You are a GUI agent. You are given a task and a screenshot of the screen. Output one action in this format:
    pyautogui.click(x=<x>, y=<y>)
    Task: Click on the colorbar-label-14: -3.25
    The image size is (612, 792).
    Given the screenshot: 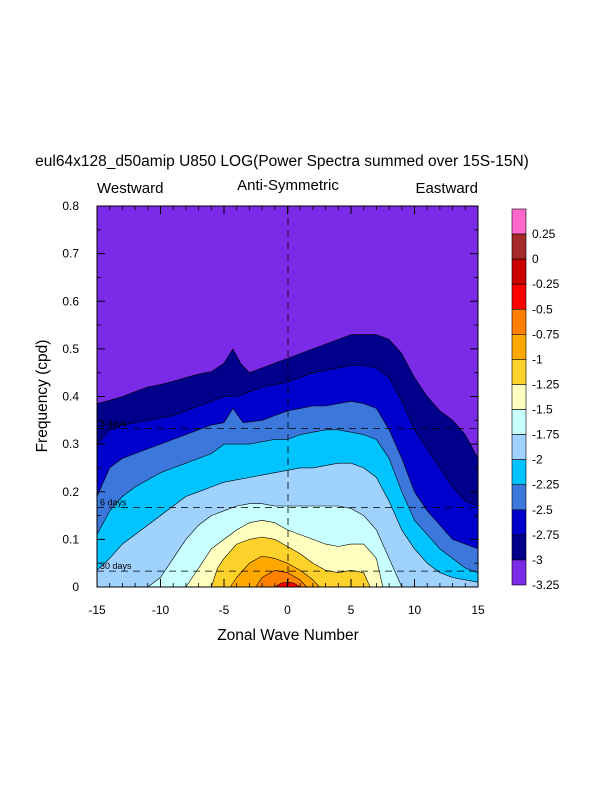 What is the action you would take?
    pyautogui.click(x=546, y=585)
    